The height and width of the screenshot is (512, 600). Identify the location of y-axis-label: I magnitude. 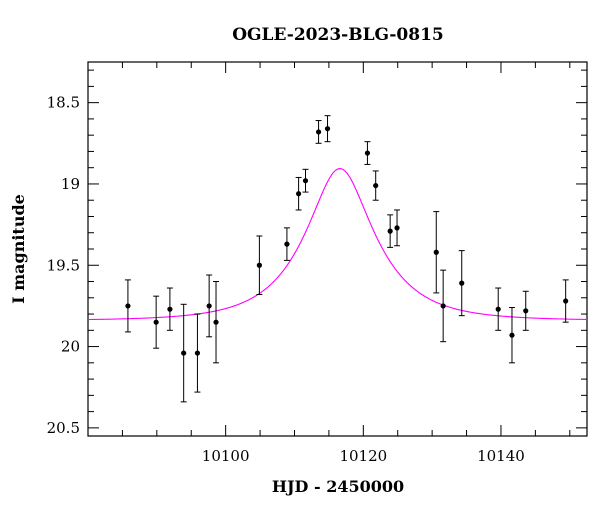
(18, 249).